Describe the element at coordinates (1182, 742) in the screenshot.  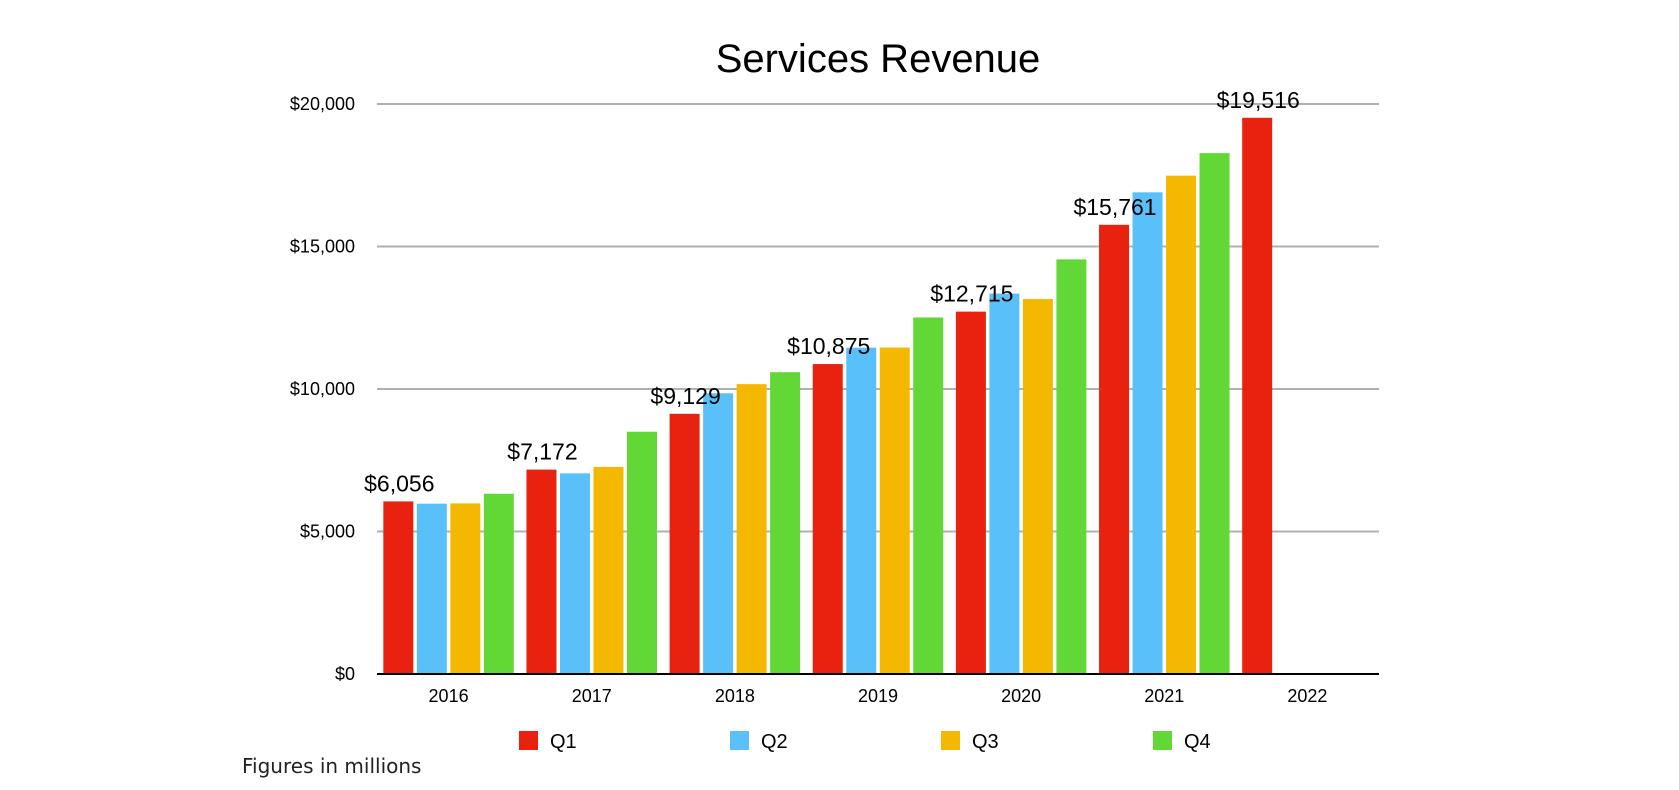
I see `legend-item-q4: Q4` at that location.